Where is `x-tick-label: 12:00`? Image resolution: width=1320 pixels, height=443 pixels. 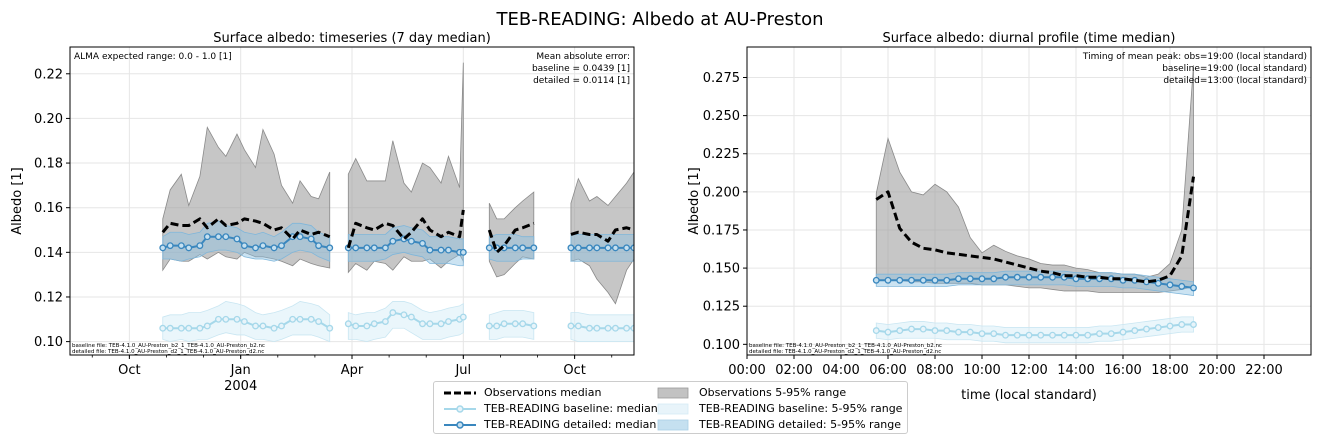
x-tick-label: 12:00 is located at coordinates (1028, 370).